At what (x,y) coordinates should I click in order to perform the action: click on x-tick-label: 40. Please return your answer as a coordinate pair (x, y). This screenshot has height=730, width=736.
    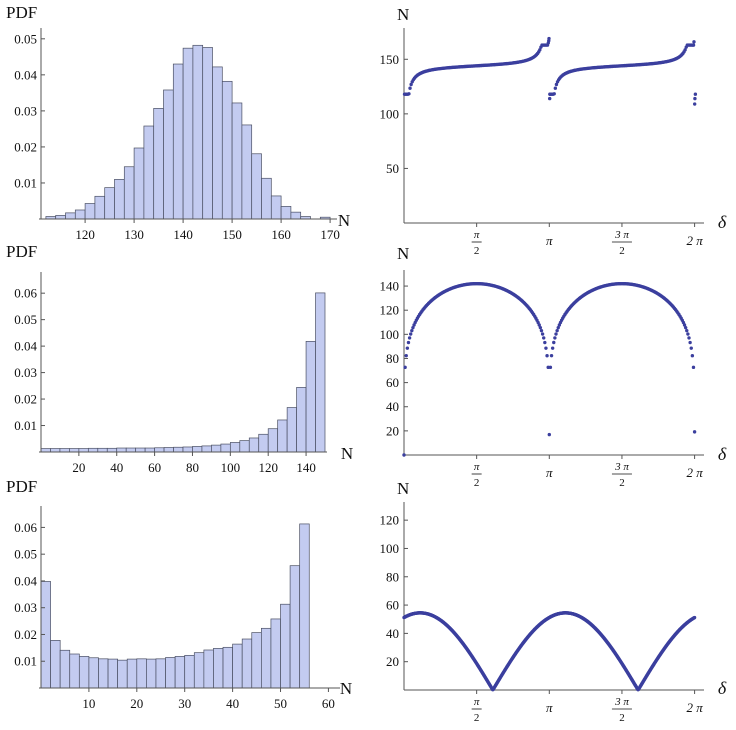
    Looking at the image, I should click on (232, 703).